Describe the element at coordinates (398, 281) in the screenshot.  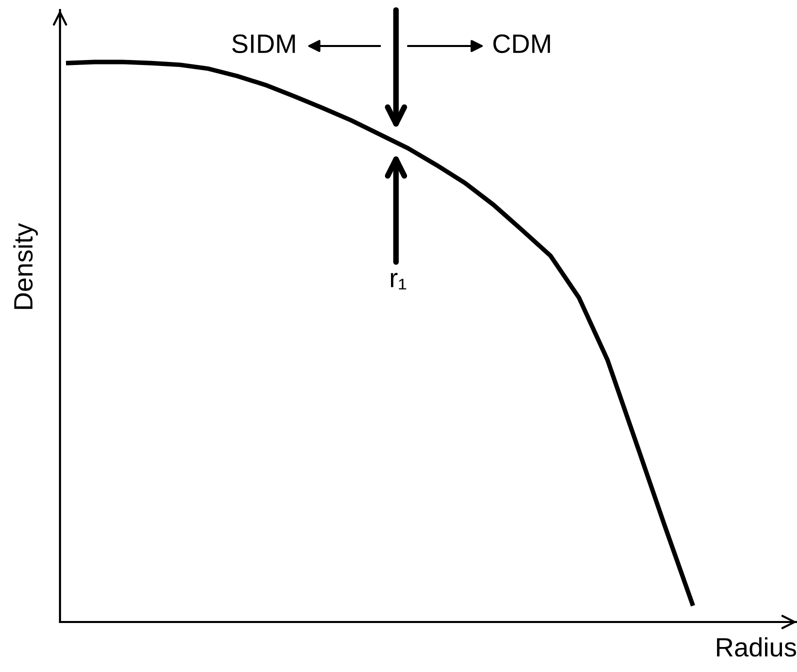
I see `annotation: r₁` at that location.